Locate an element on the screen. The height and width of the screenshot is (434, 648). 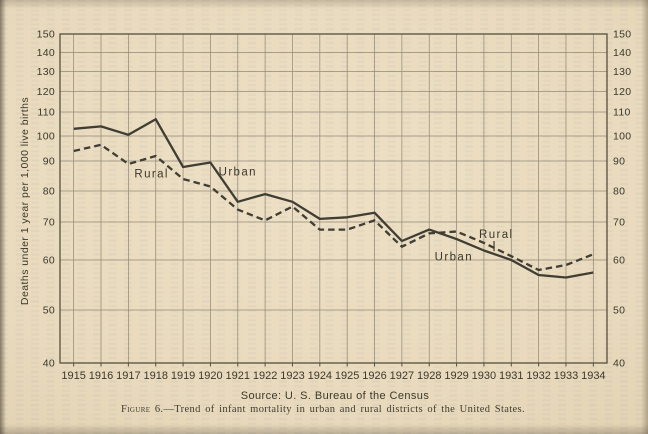
year-label: 1921 is located at coordinates (238, 376).